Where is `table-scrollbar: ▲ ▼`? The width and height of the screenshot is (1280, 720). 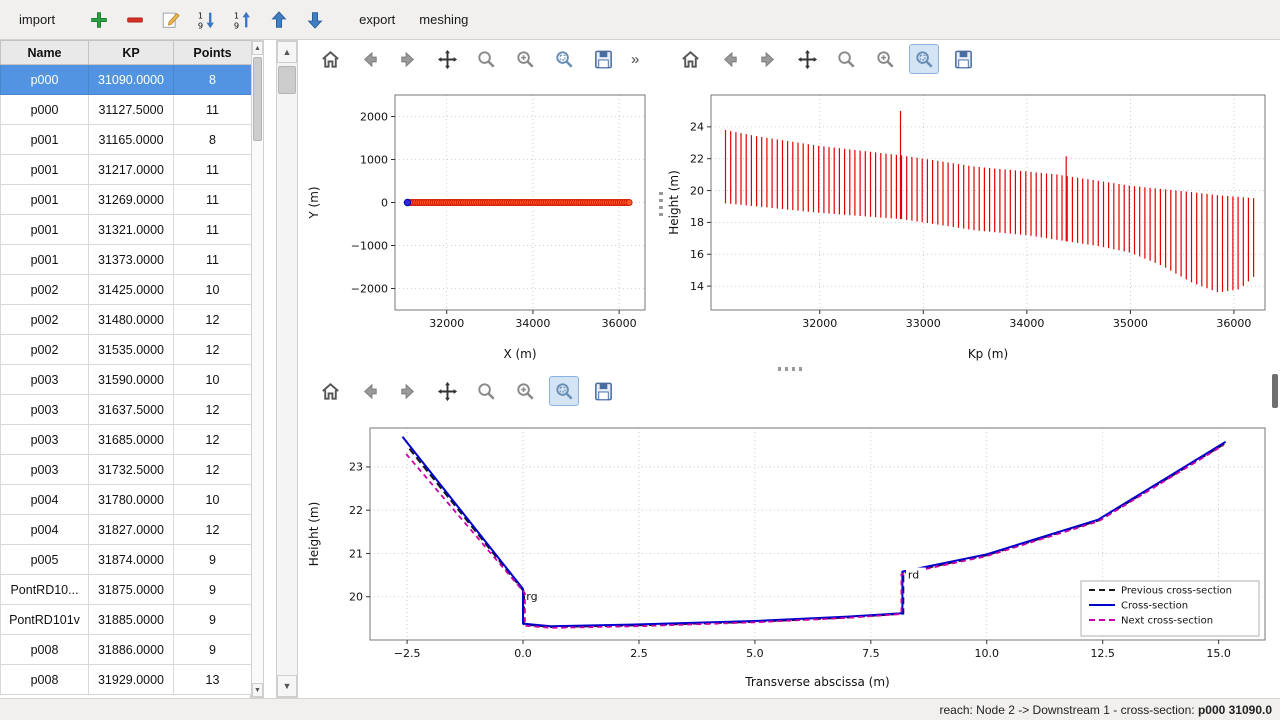 table-scrollbar: ▲ ▼ is located at coordinates (257, 369).